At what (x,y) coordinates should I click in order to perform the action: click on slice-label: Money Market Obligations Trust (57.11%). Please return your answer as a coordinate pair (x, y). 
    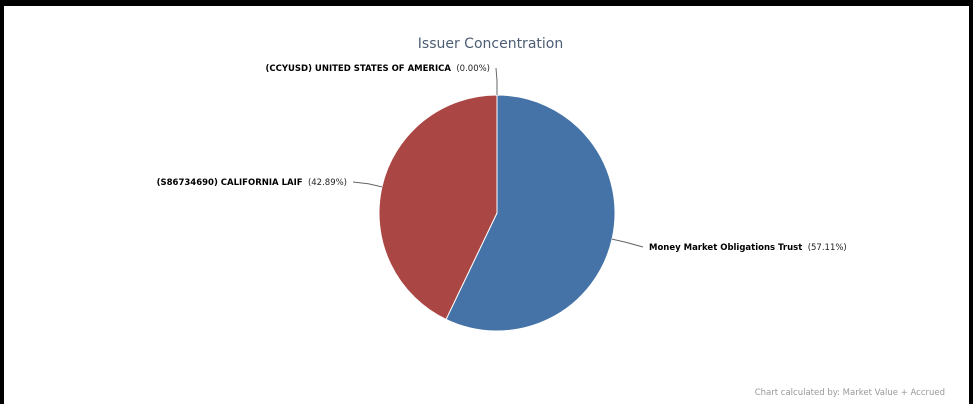
    Looking at the image, I should click on (748, 248).